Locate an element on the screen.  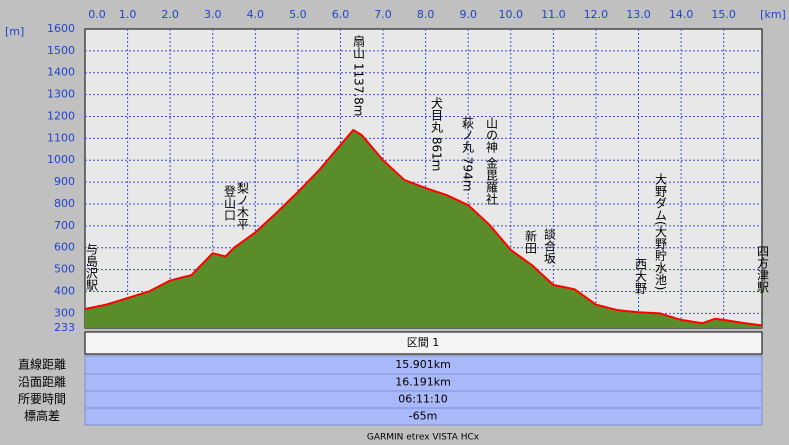
y-tick-label: 1000 is located at coordinates (61, 159).